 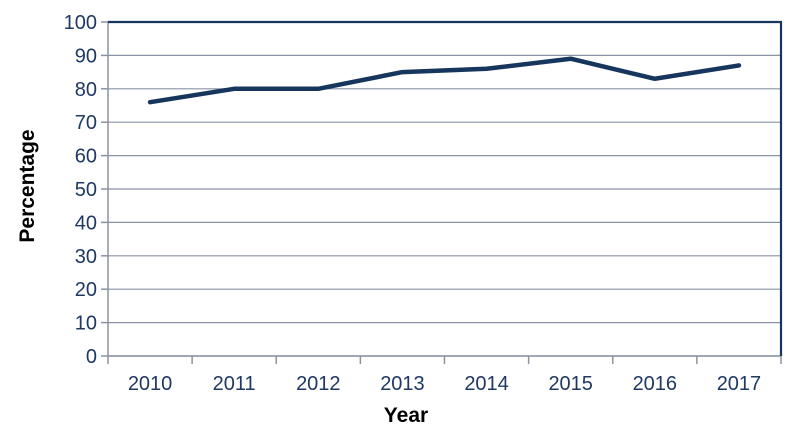 What do you see at coordinates (318, 384) in the screenshot?
I see `x-tick-label: 2012` at bounding box center [318, 384].